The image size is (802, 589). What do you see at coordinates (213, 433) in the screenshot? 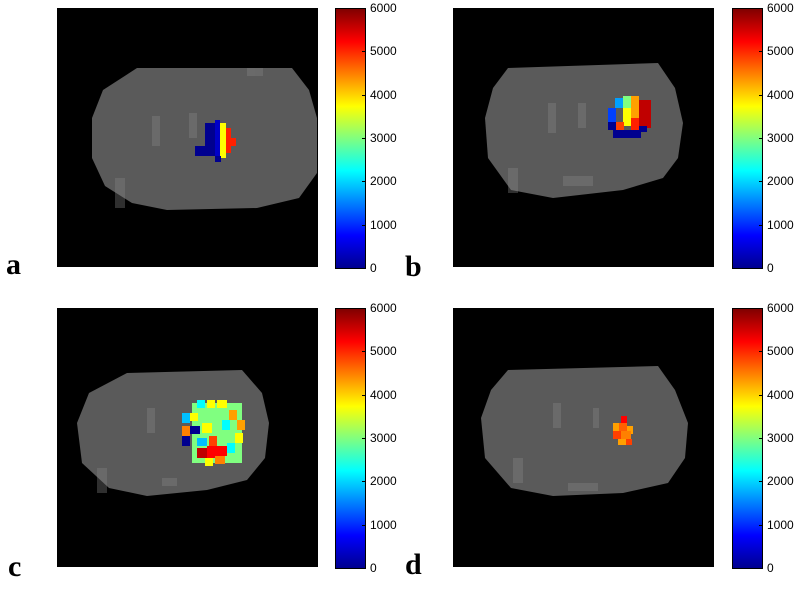
I see `signal-overlay-c` at bounding box center [213, 433].